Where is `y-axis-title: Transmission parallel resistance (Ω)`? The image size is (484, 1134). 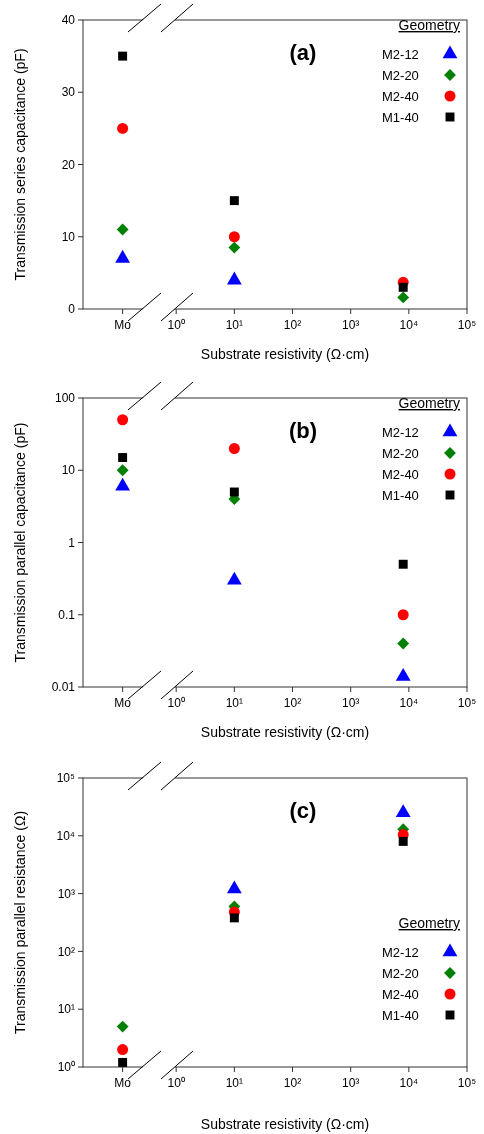
y-axis-title: Transmission parallel resistance (Ω) is located at coordinates (20, 922).